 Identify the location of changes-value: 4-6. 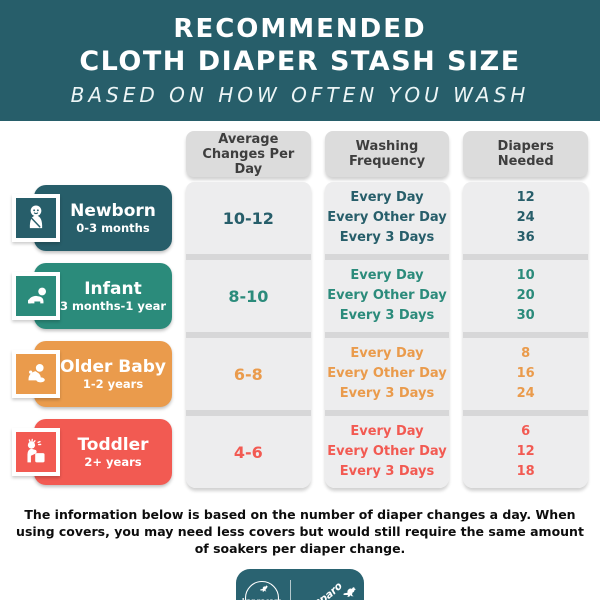
(248, 452).